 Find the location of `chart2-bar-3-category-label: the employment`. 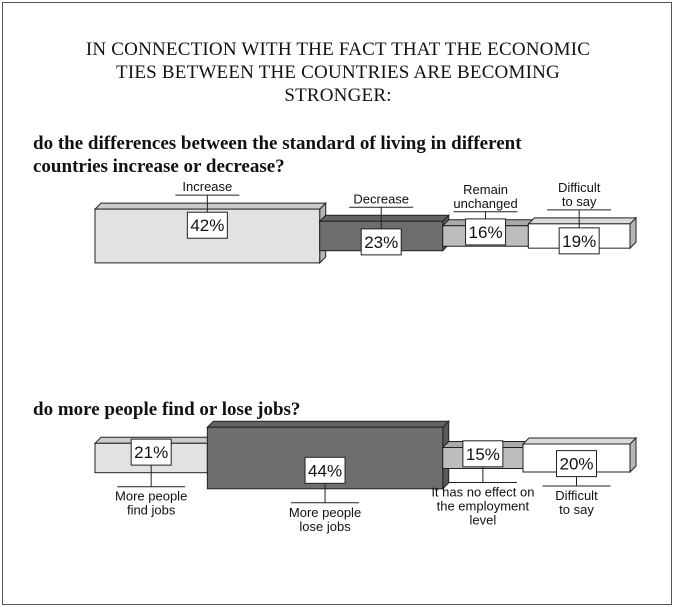

chart2-bar-3-category-label: the employment is located at coordinates (483, 506).